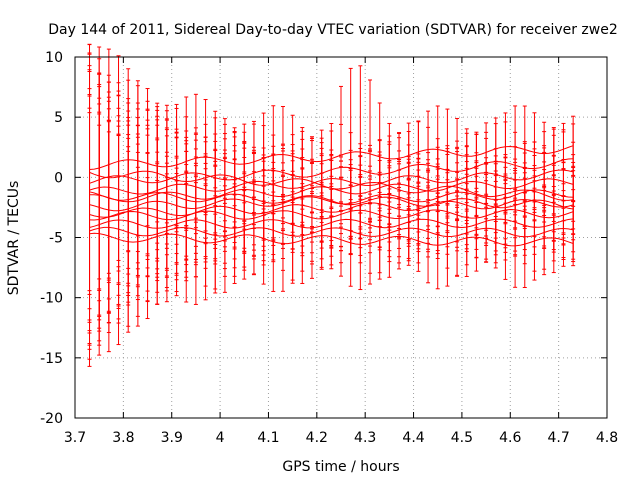 This screenshot has width=640, height=480. What do you see at coordinates (462, 438) in the screenshot?
I see `x-tick-label: 4.5` at bounding box center [462, 438].